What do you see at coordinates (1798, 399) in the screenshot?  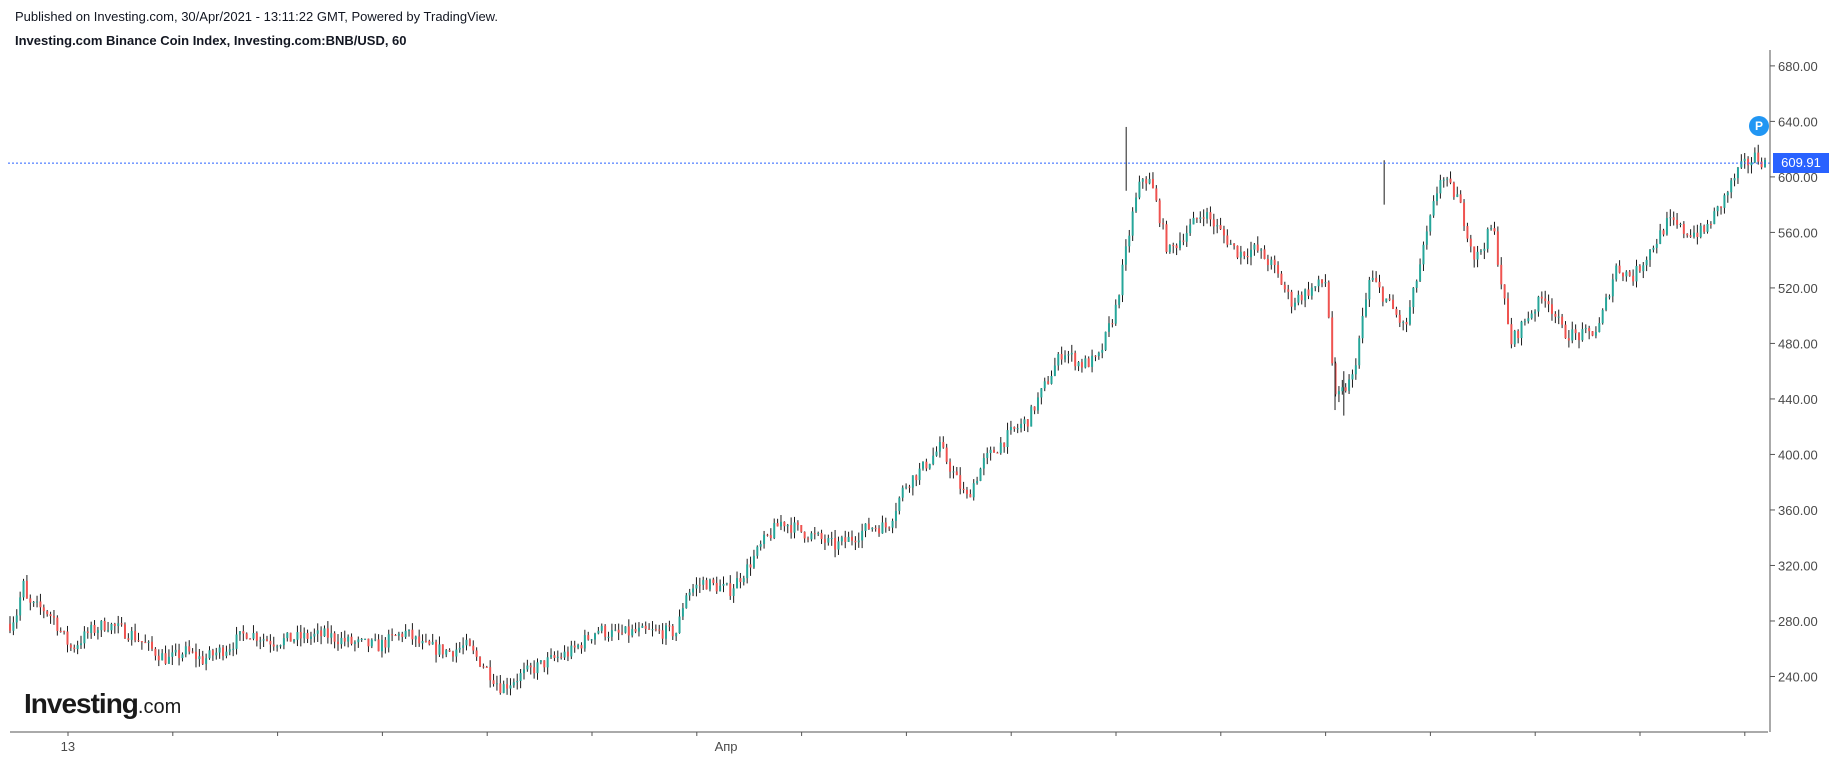 I see `y-tick-label: 440.00` at bounding box center [1798, 399].